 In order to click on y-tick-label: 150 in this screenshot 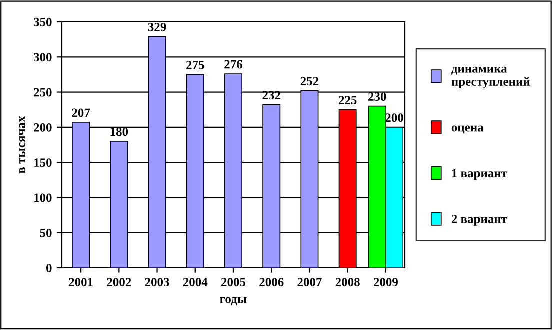, I will do `click(43, 163)`.